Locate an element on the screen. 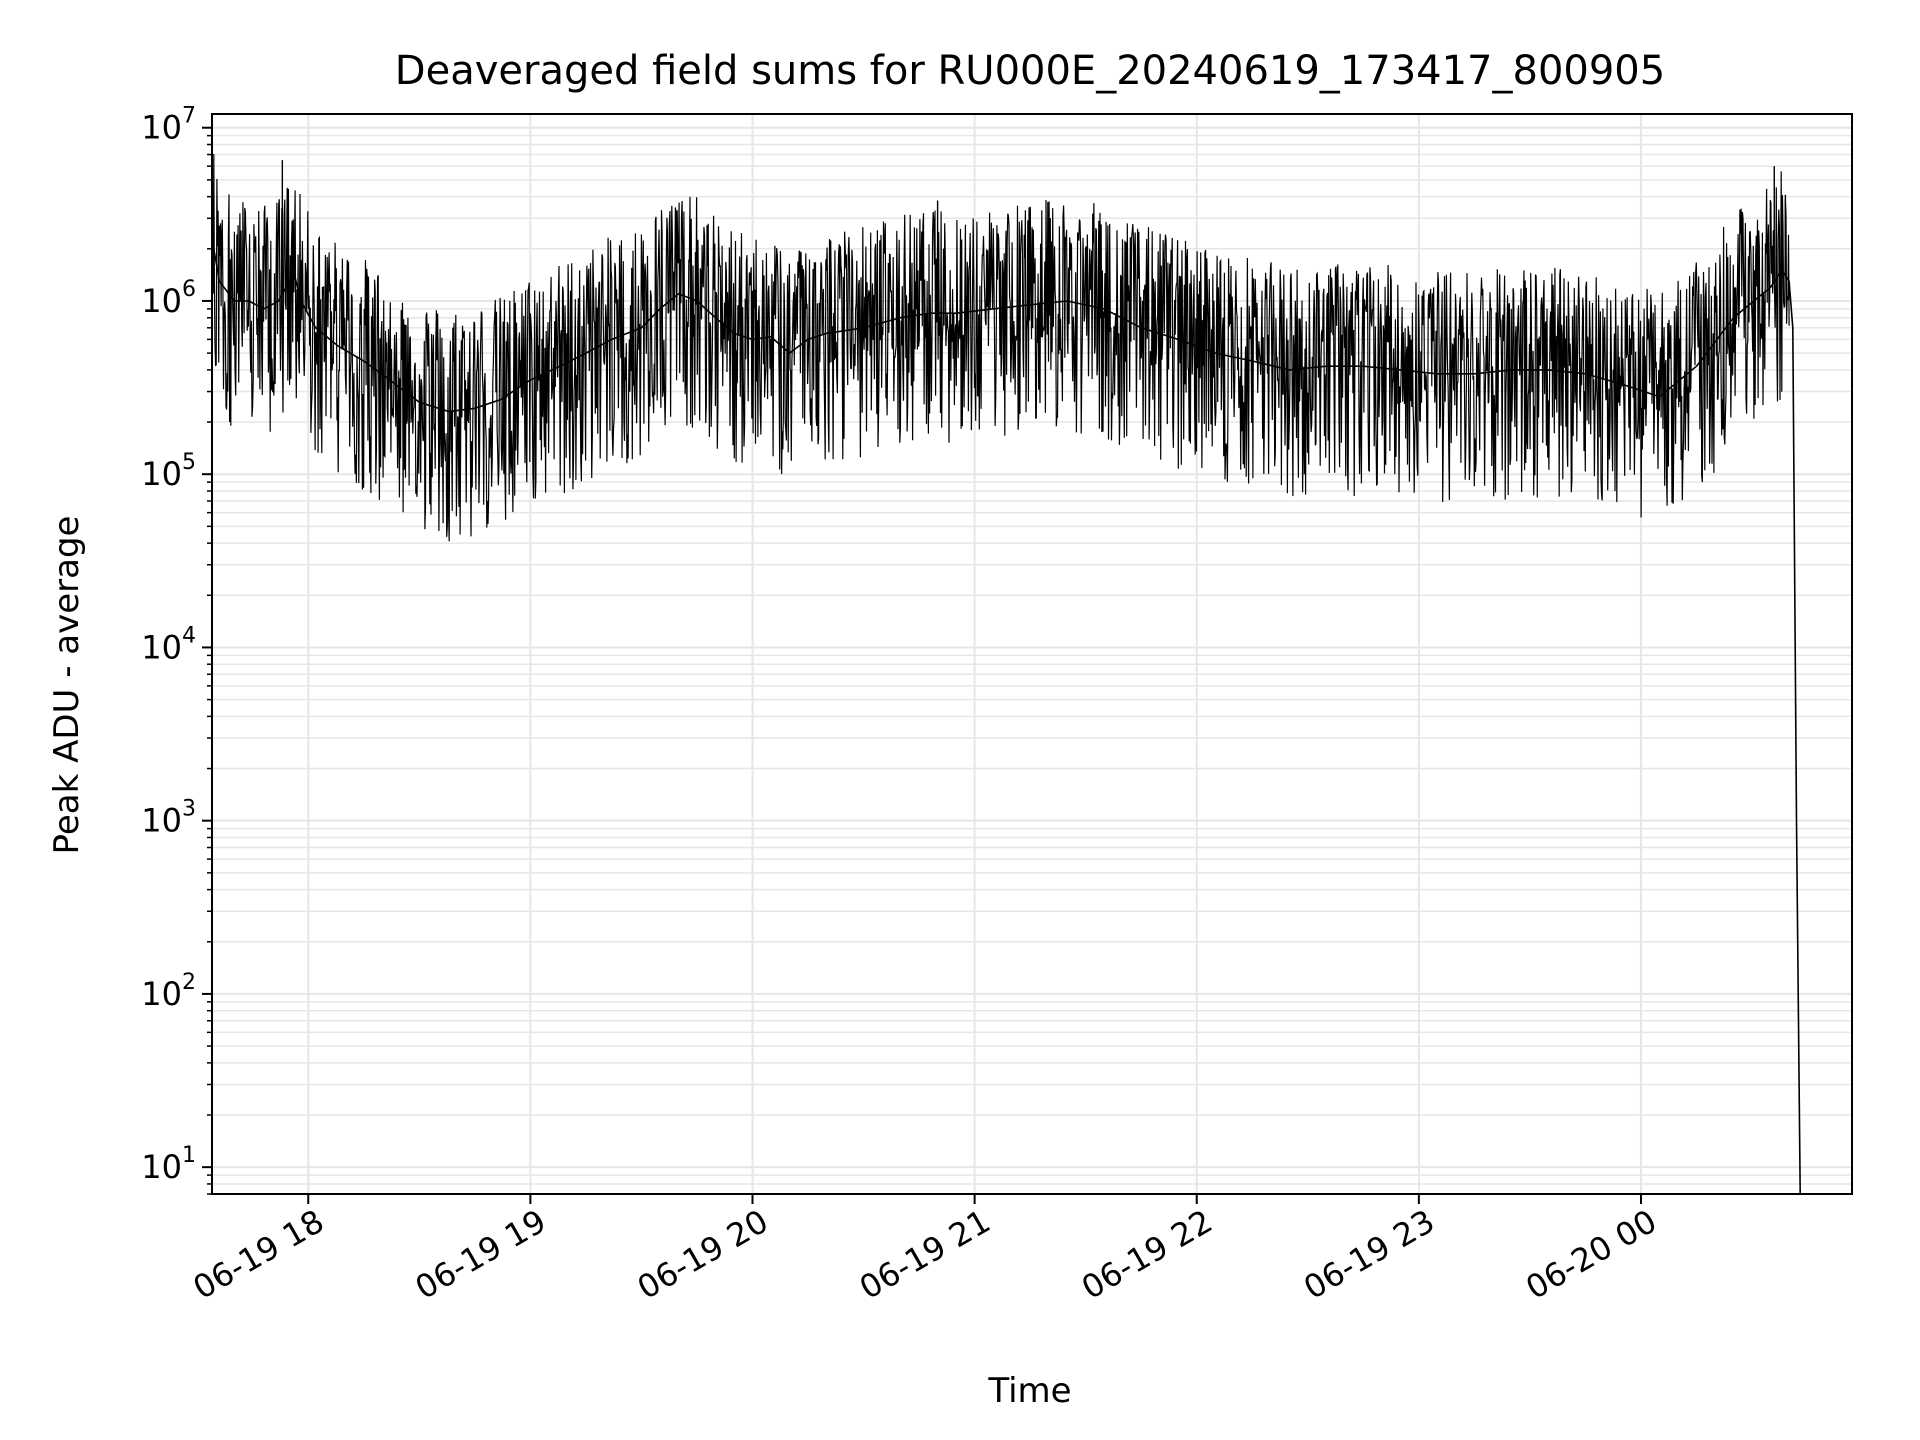 Image resolution: width=1920 pixels, height=1440 pixels. y-tick-label: 10⁷ is located at coordinates (168, 125).